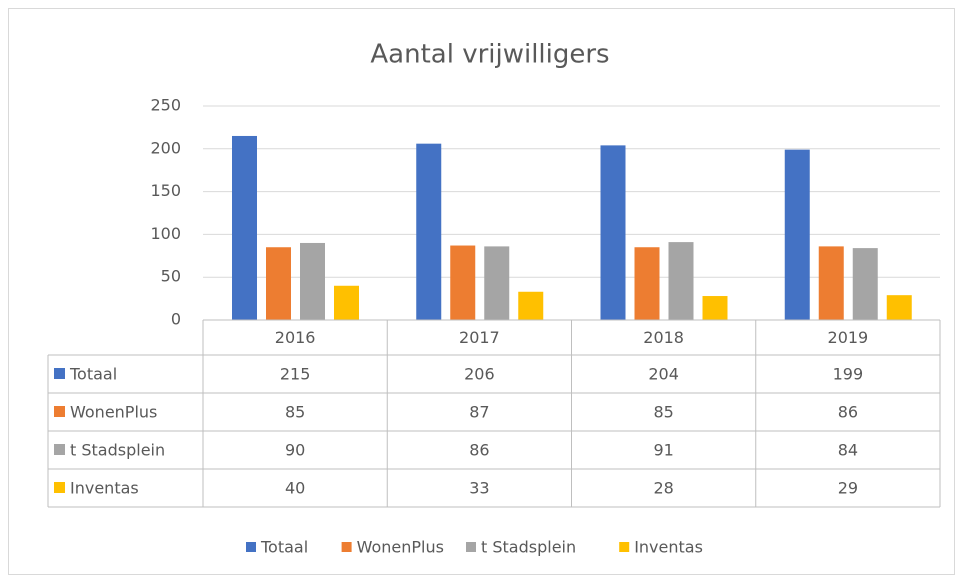 The image size is (959, 575). Describe the element at coordinates (165, 147) in the screenshot. I see `y-tick-label: 200` at that location.